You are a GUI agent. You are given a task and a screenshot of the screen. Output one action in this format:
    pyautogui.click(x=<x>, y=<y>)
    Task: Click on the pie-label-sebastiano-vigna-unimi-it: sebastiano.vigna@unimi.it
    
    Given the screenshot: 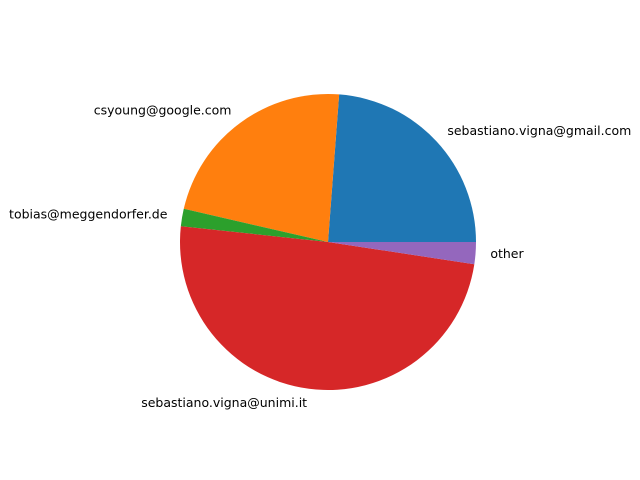 What is the action you would take?
    pyautogui.click(x=224, y=402)
    